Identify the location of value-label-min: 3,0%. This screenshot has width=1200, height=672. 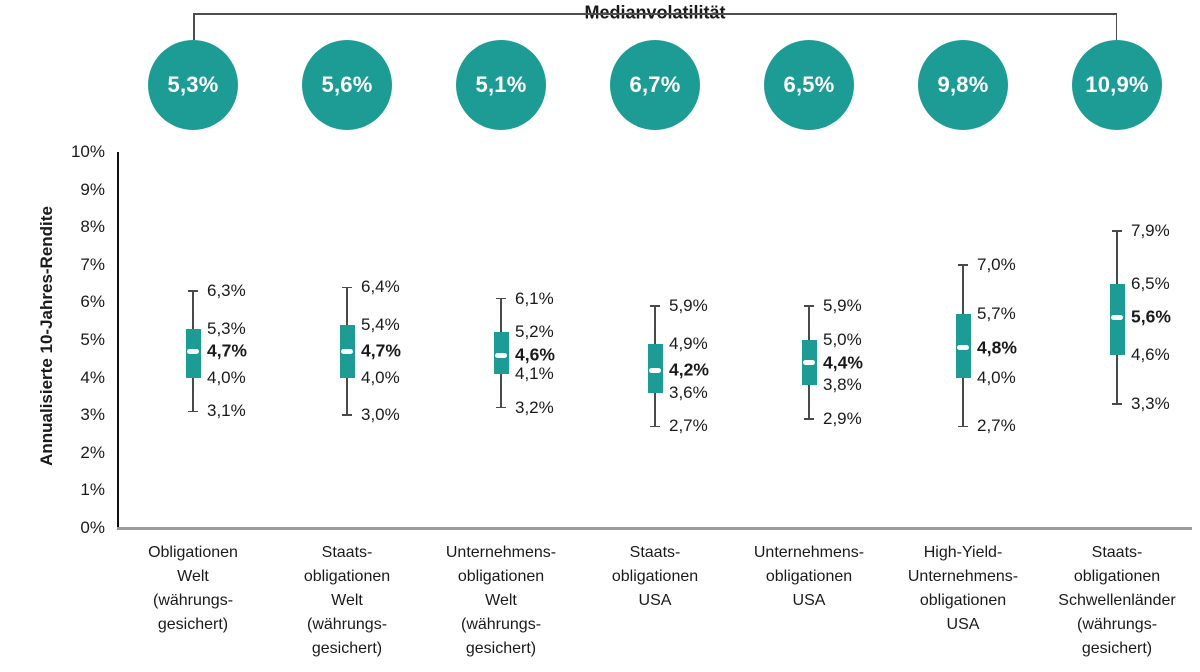
(380, 415).